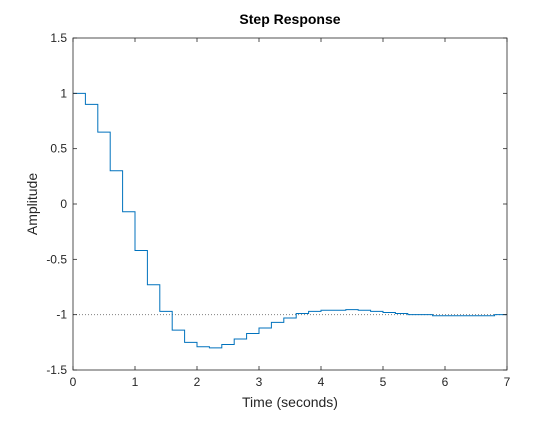  Describe the element at coordinates (63, 93) in the screenshot. I see `y-tick-label: 1` at that location.